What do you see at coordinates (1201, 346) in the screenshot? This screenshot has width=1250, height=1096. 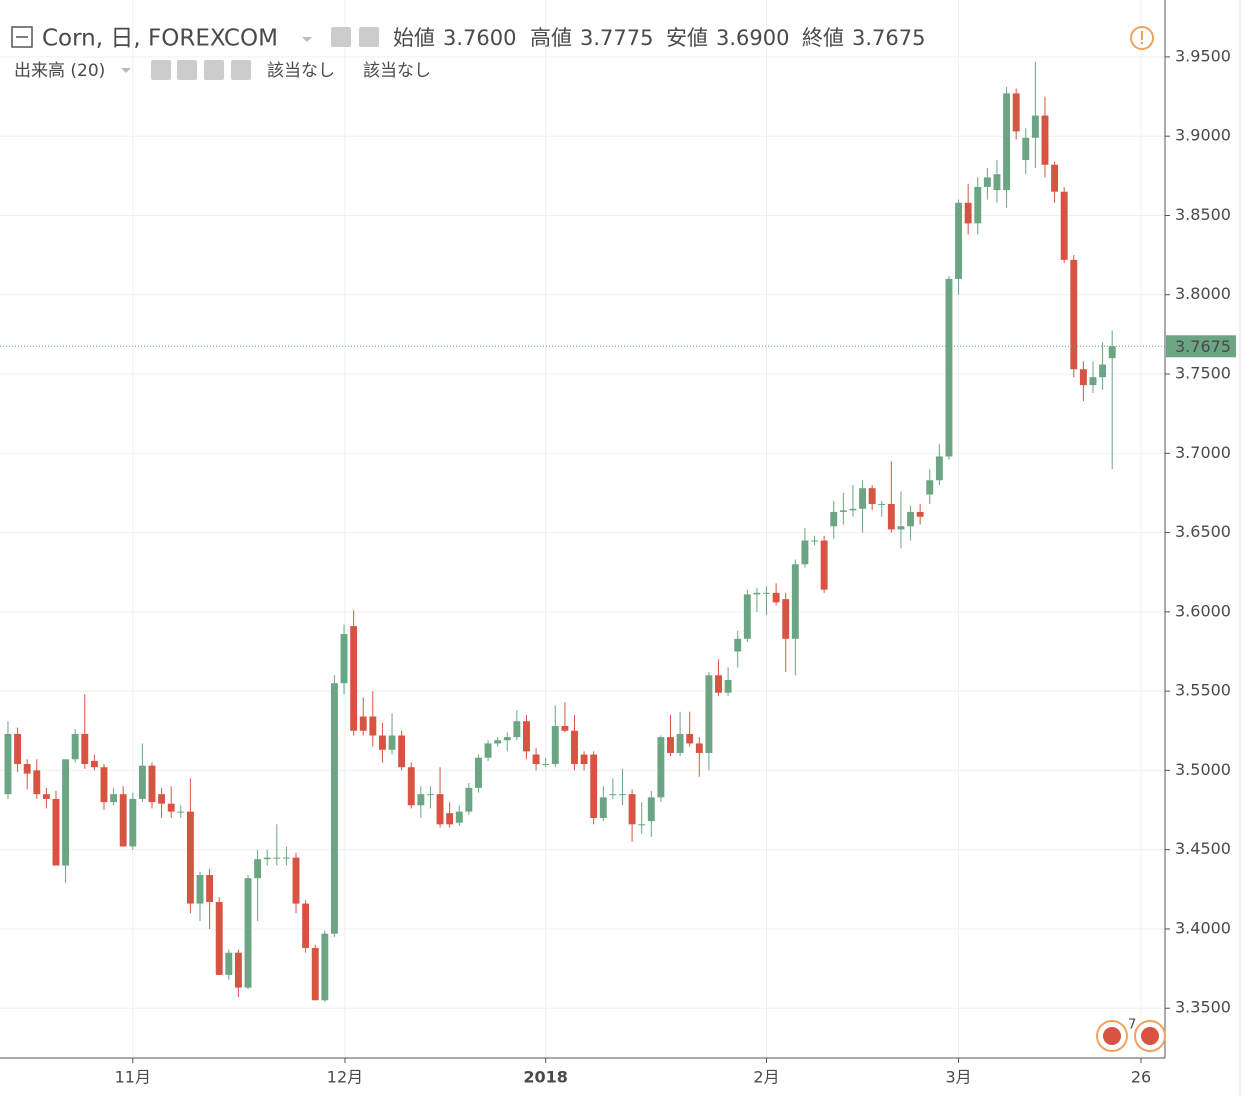 I see `last-price-tag` at bounding box center [1201, 346].